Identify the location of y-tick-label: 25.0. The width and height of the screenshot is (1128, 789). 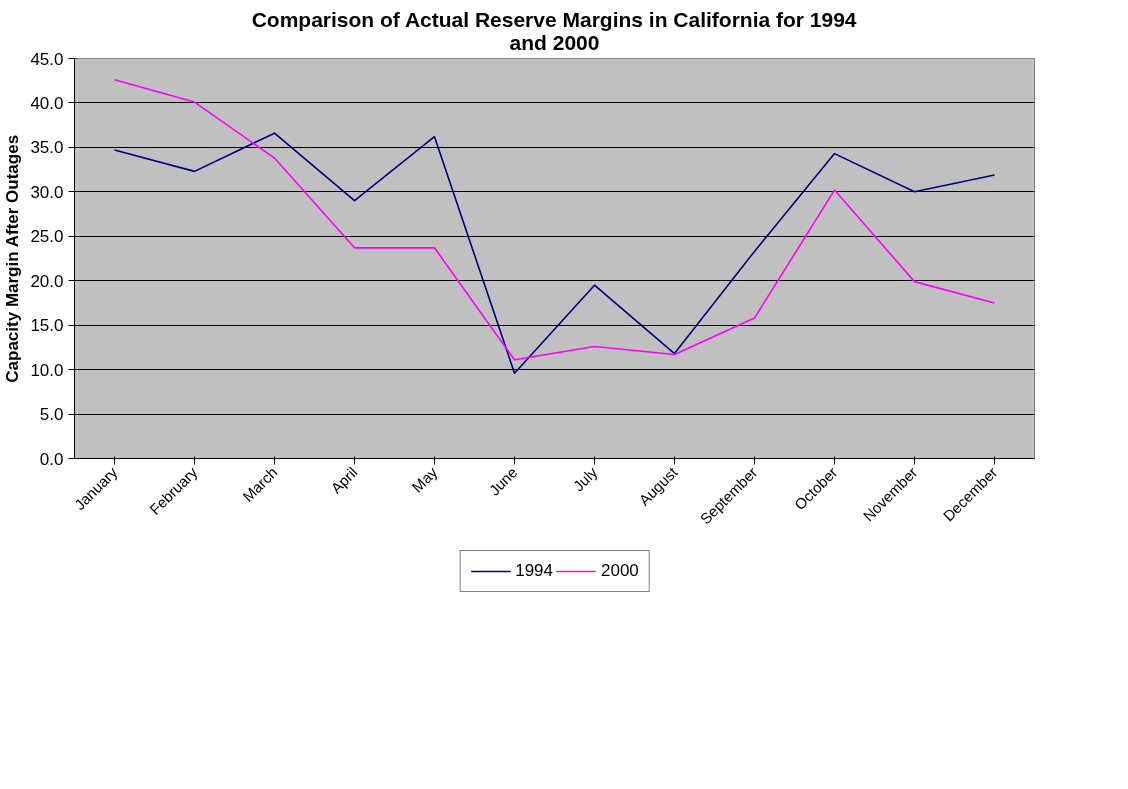
(47, 237).